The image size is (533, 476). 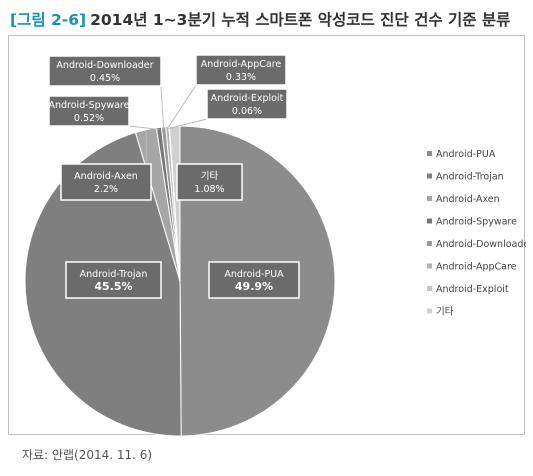 What do you see at coordinates (241, 64) in the screenshot?
I see `callout-name-android-appcare: Android-AppCare` at bounding box center [241, 64].